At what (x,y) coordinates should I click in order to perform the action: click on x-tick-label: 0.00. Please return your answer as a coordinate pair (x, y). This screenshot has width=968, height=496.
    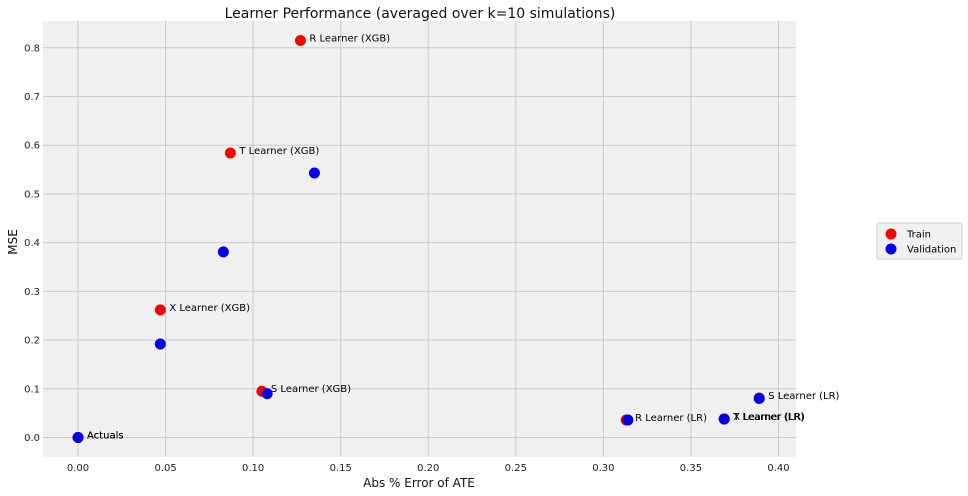
    Looking at the image, I should click on (78, 468).